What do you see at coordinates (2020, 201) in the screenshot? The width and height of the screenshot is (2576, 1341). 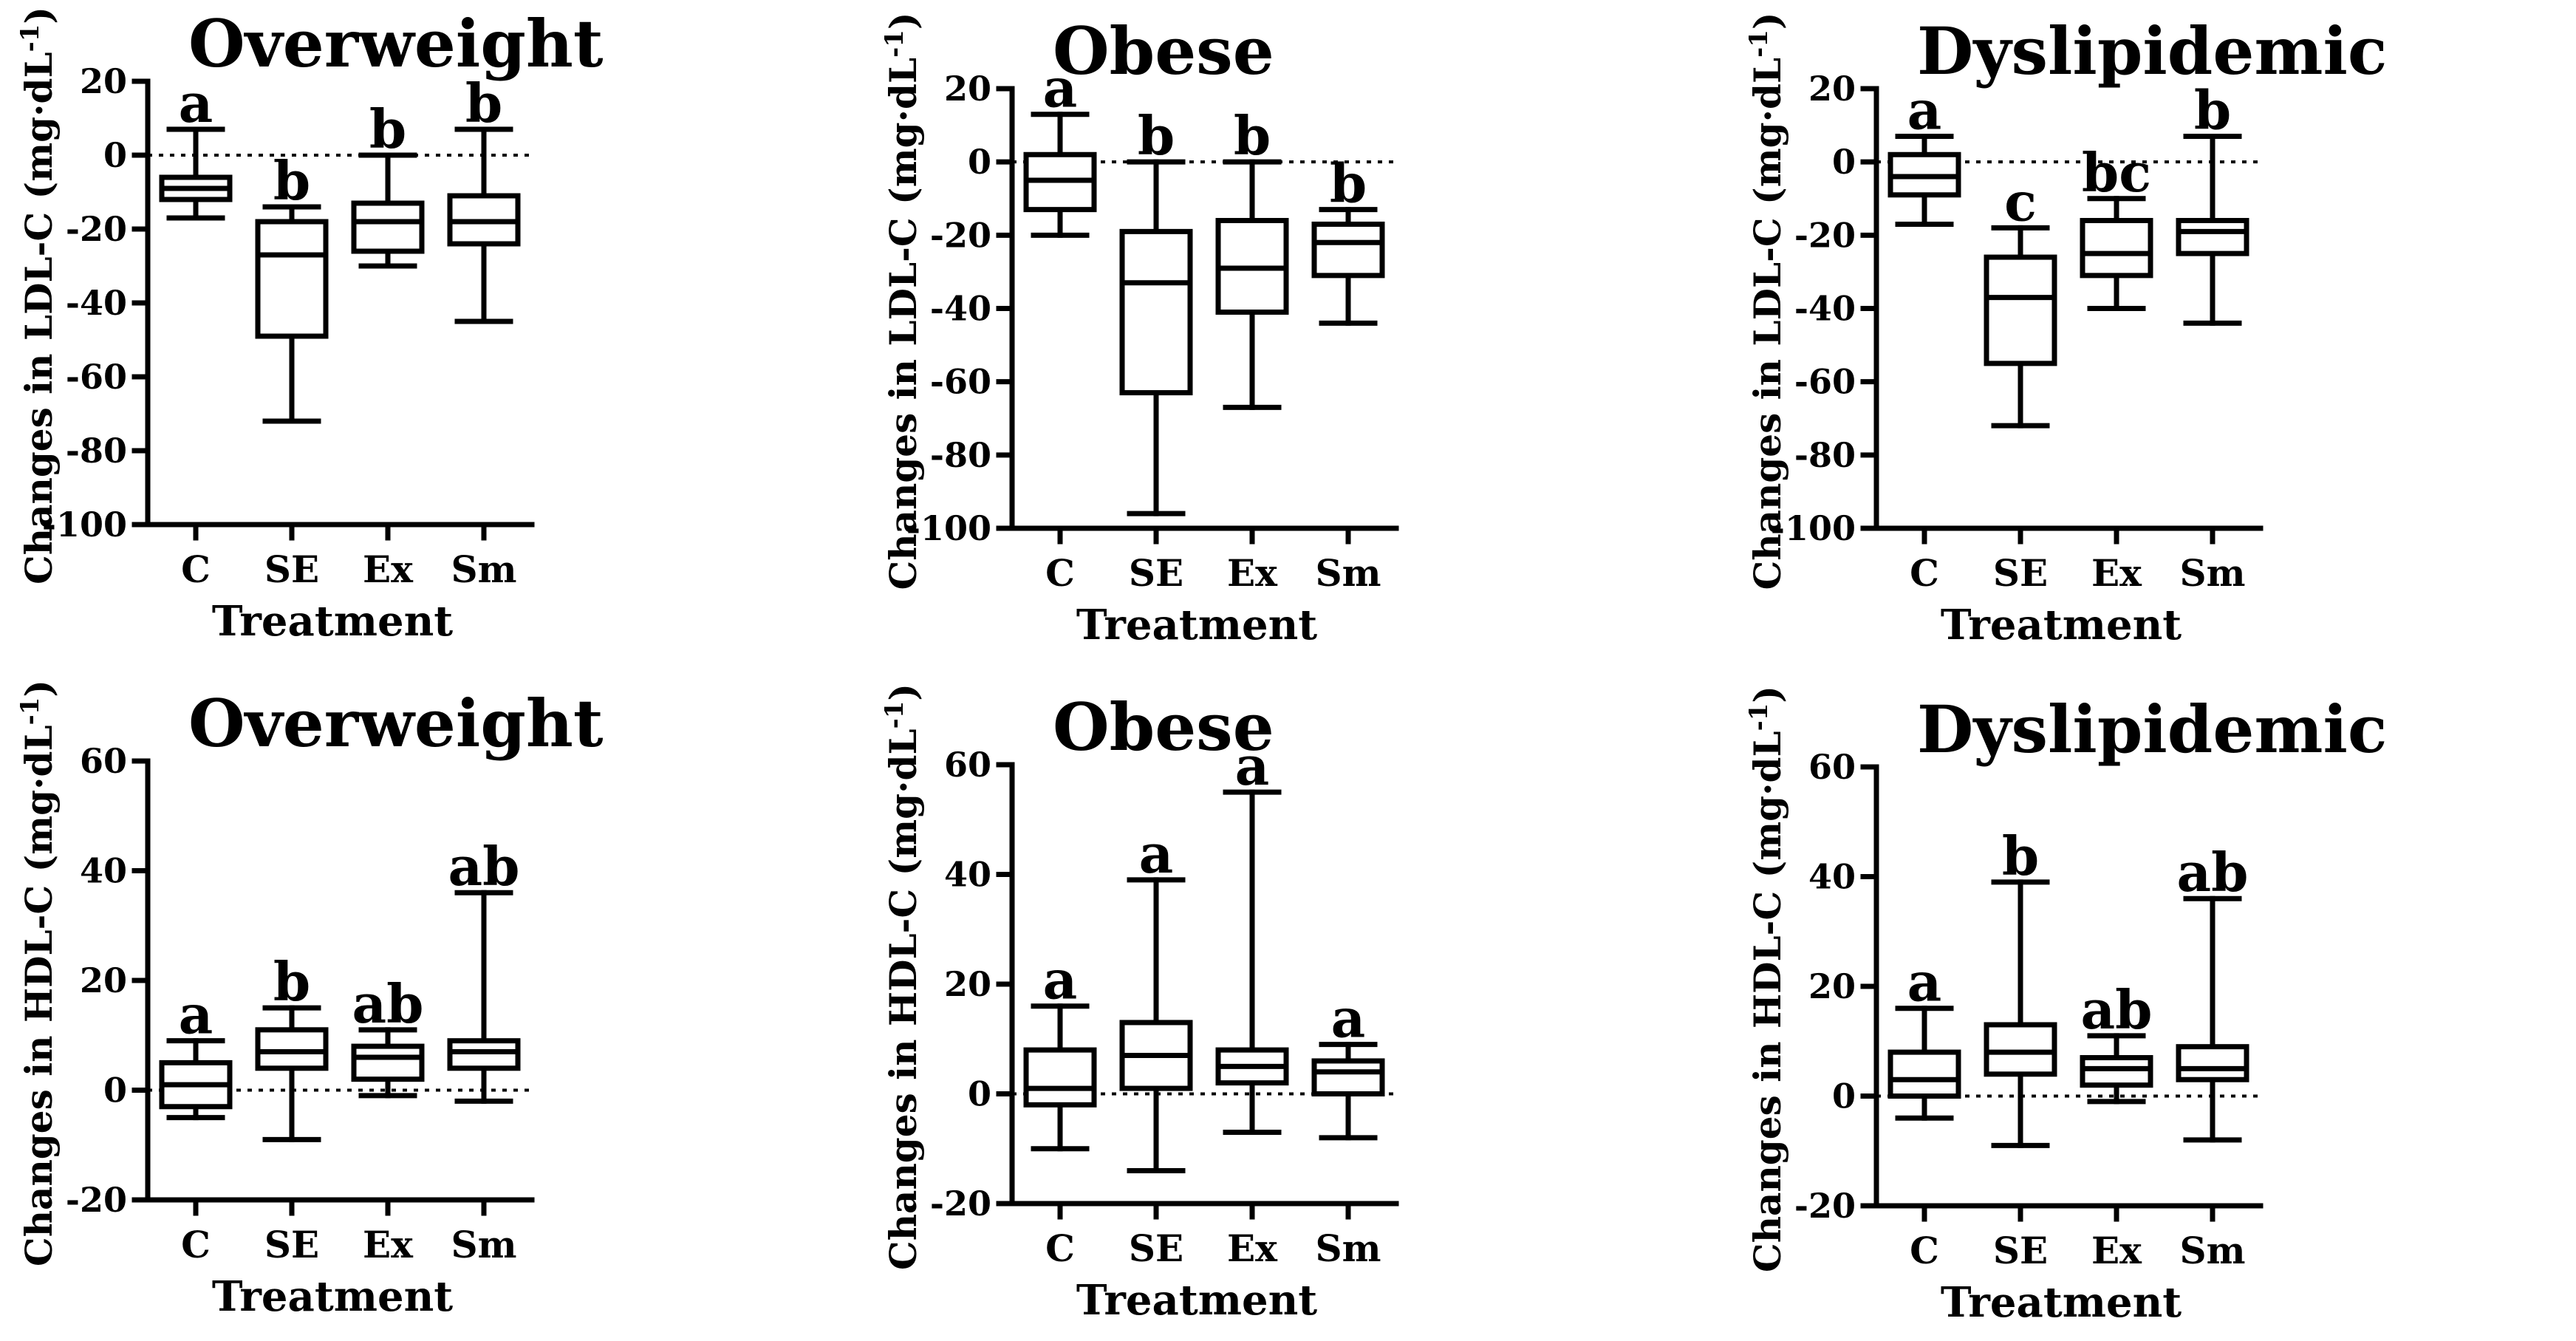 I see `significance-letter: c` at bounding box center [2020, 201].